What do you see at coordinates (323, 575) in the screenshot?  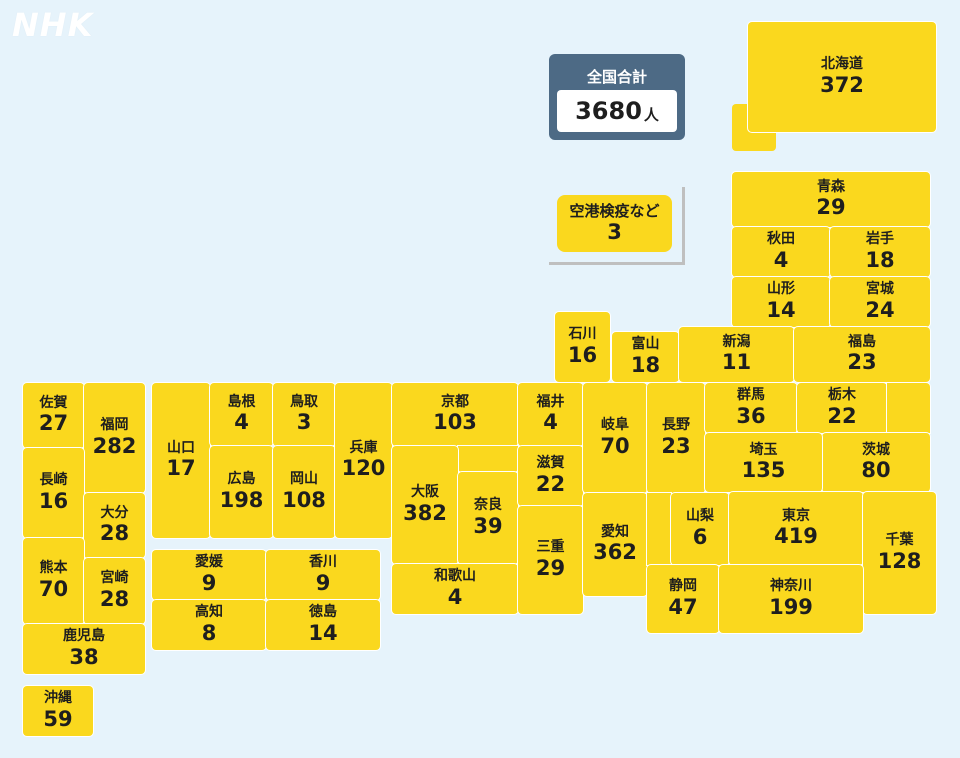 I see `tile-kagawa: 香川 9` at bounding box center [323, 575].